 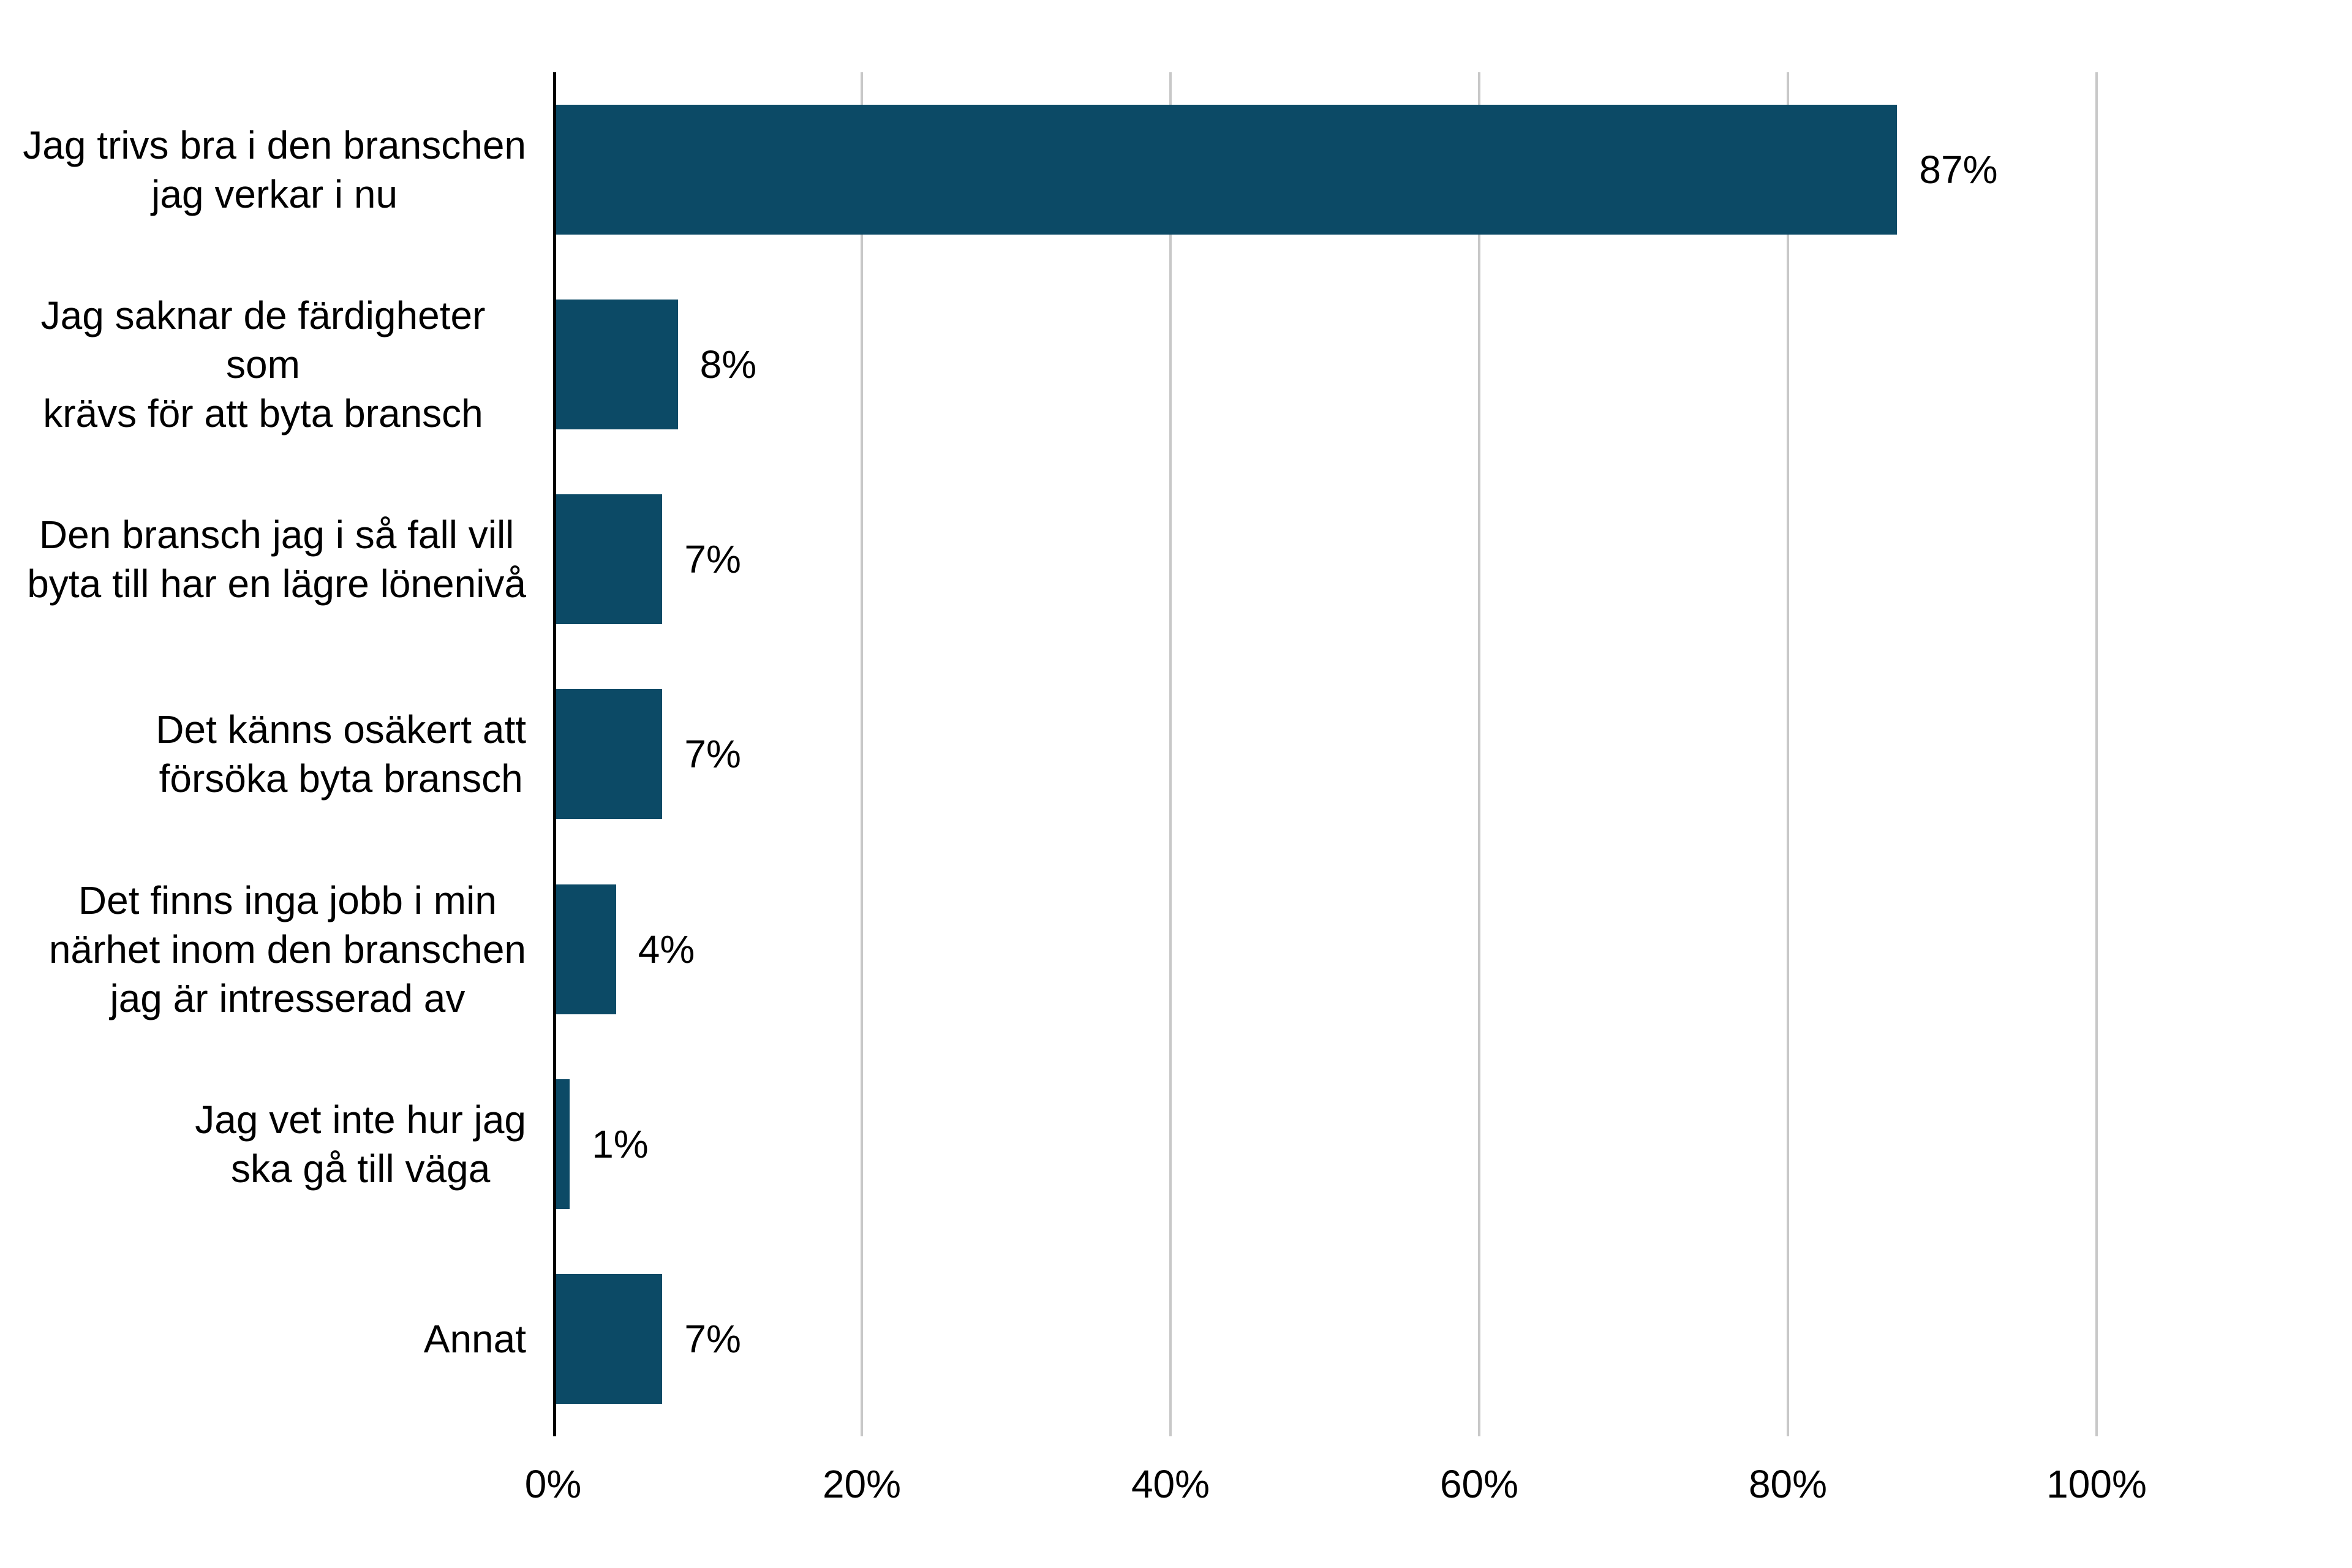 I want to click on x-tick-label: 0%, so click(x=553, y=1484).